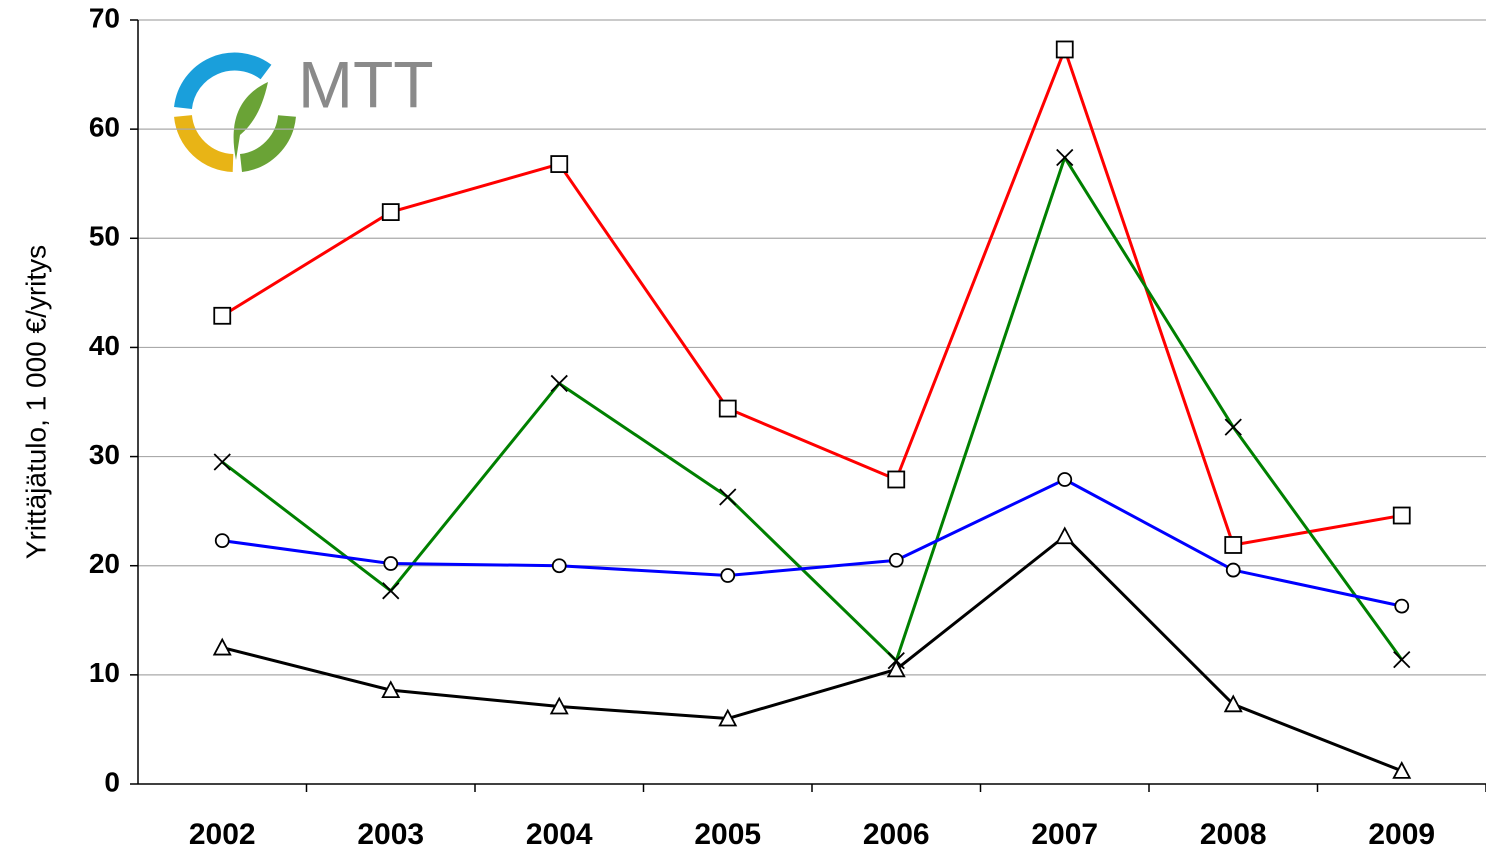  I want to click on y-axis-title: Yrittäjätulo, 1 000 €/yritys, so click(35, 402).